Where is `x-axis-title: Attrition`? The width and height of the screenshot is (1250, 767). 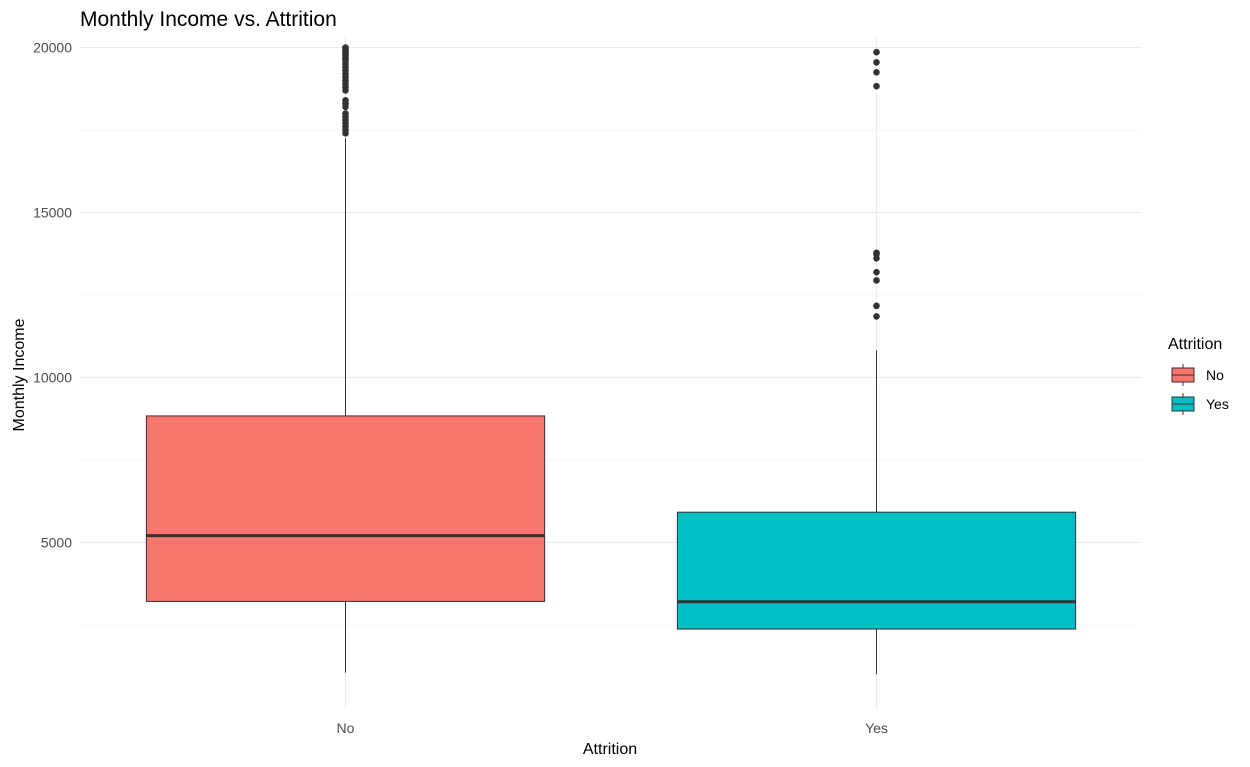 x-axis-title: Attrition is located at coordinates (610, 749).